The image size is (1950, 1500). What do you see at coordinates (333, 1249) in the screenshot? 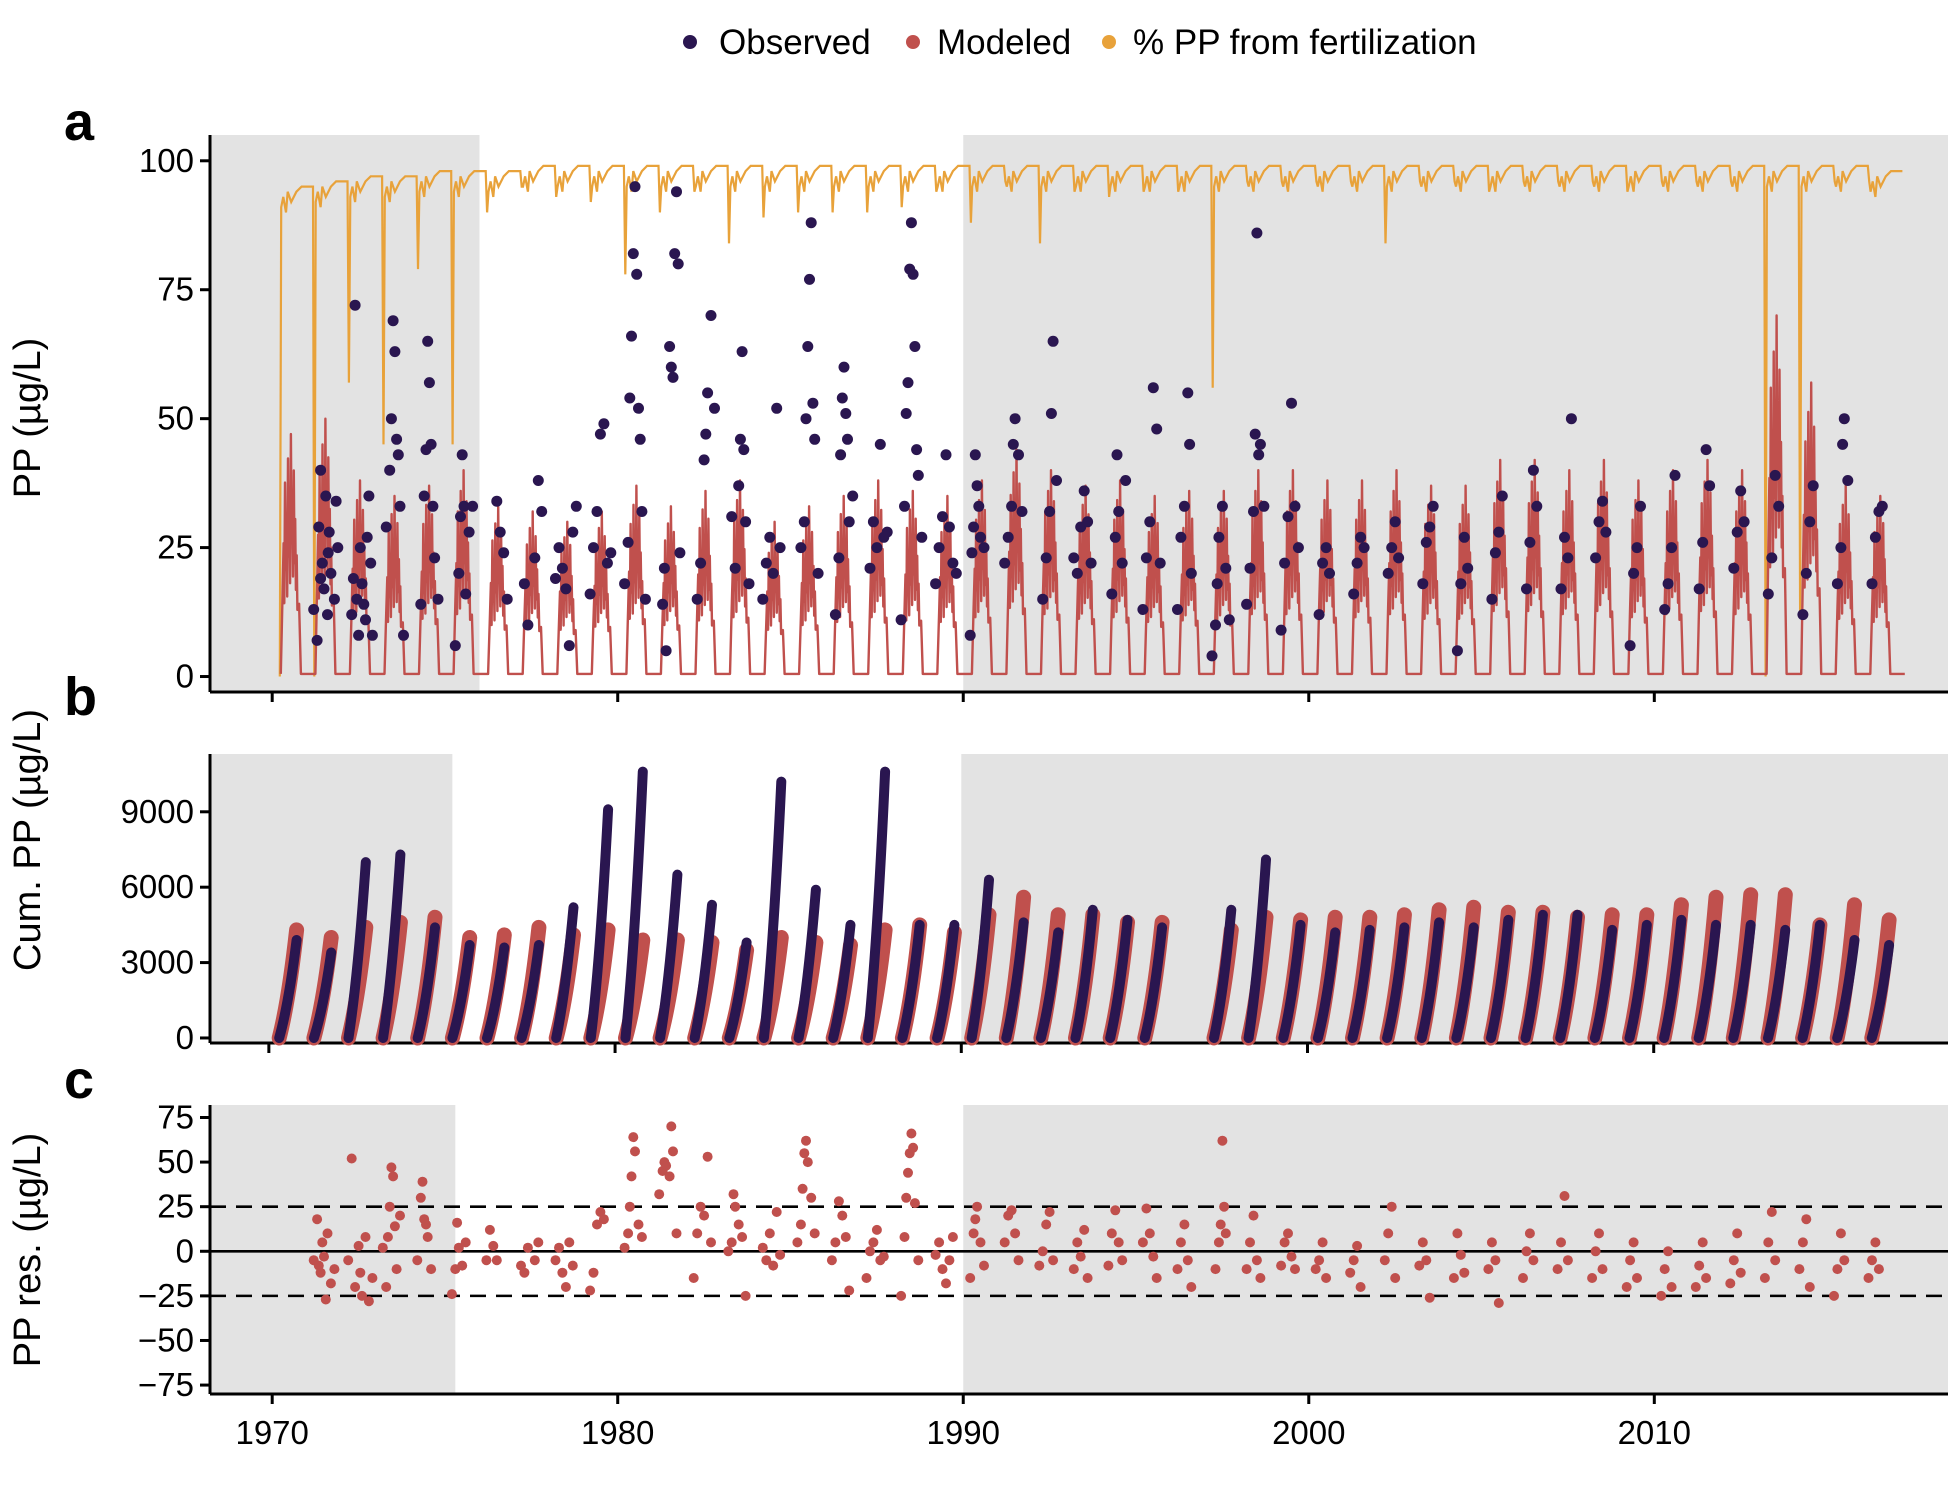
I see `shaded-period` at bounding box center [333, 1249].